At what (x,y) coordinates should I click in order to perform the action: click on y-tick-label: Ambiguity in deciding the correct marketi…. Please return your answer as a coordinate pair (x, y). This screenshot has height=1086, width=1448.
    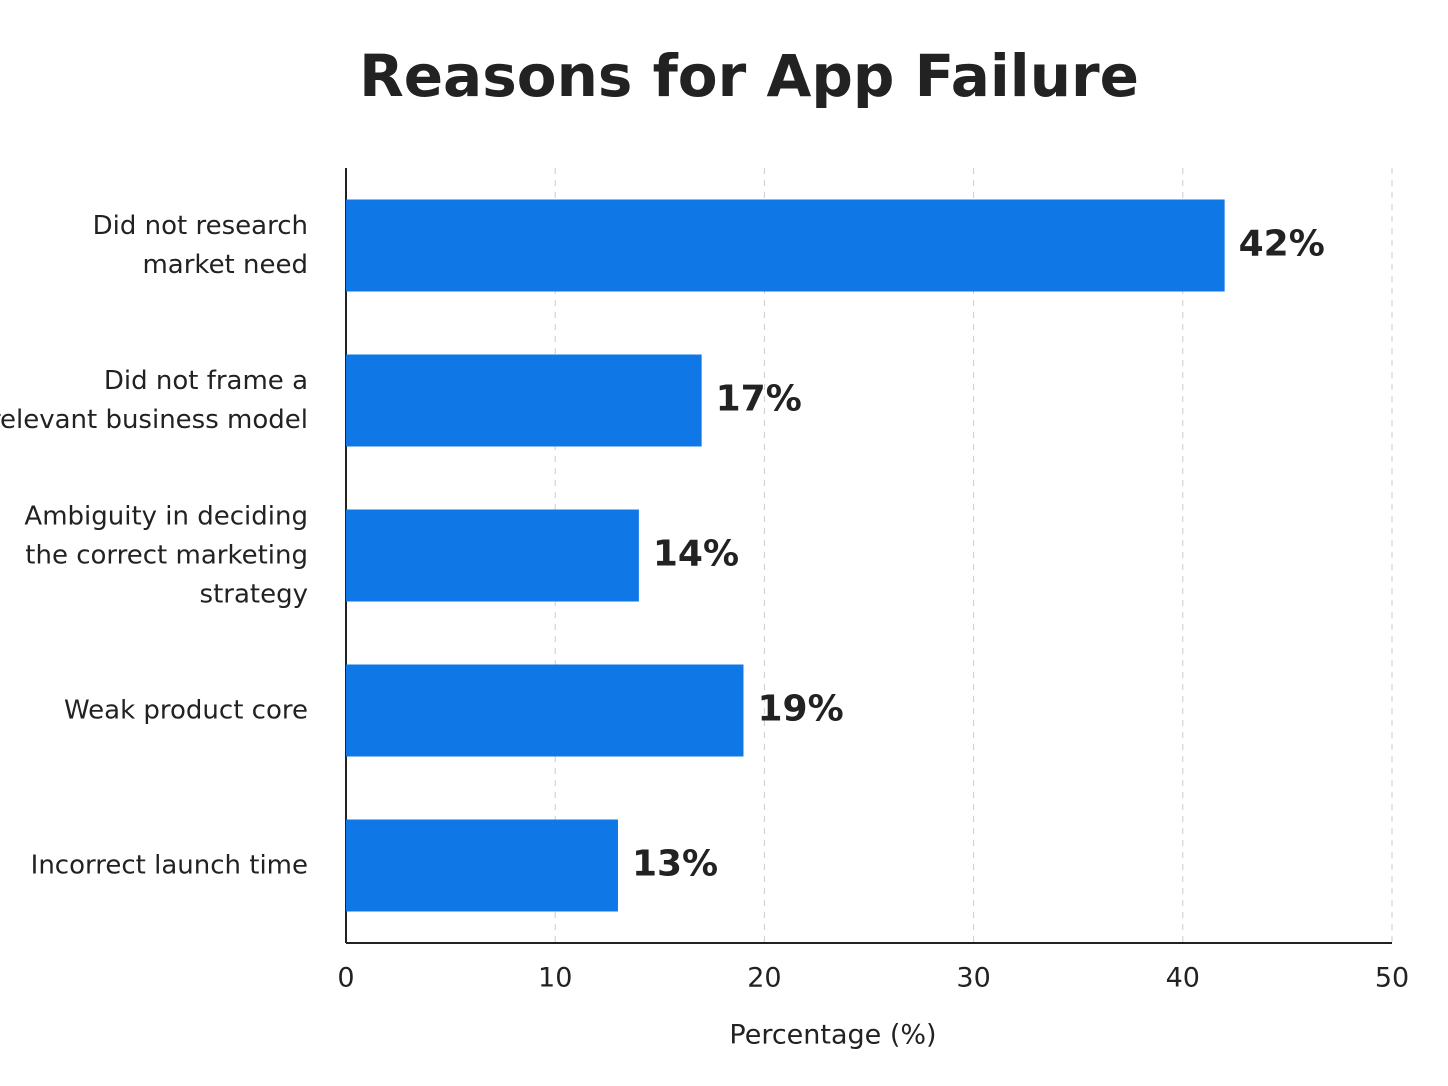
    Looking at the image, I should click on (166, 555).